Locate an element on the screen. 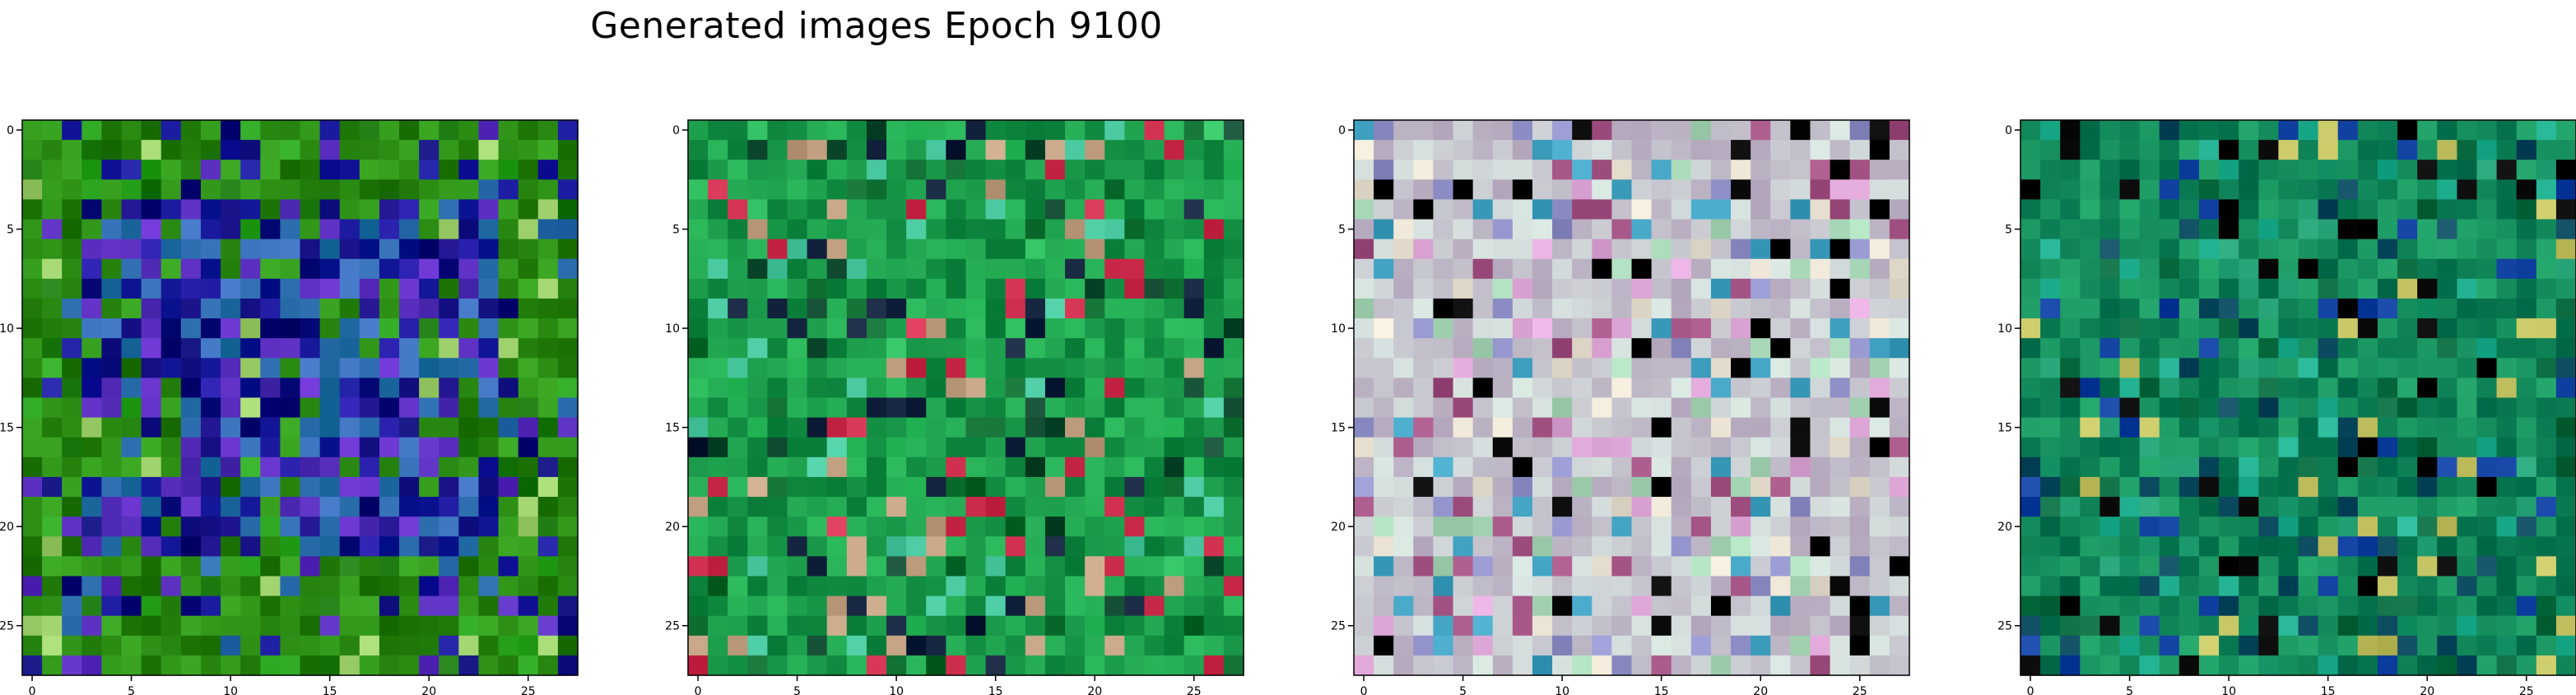 Image resolution: width=2576 pixels, height=695 pixels. y-tick-label: 15 is located at coordinates (2004, 428).